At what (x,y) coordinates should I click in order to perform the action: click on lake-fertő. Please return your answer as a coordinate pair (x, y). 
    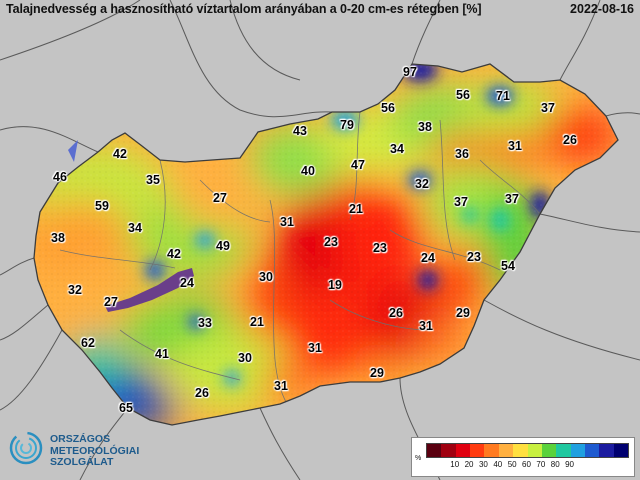
    Looking at the image, I should click on (73, 151).